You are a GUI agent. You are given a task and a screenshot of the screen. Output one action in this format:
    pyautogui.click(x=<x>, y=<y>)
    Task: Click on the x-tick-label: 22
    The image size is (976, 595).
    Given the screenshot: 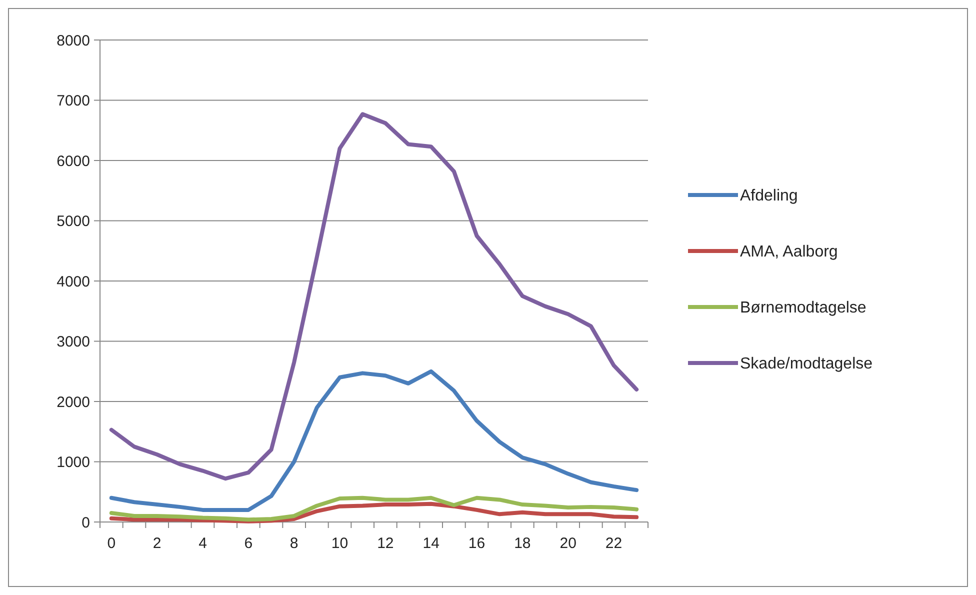 What is the action you would take?
    pyautogui.click(x=613, y=543)
    